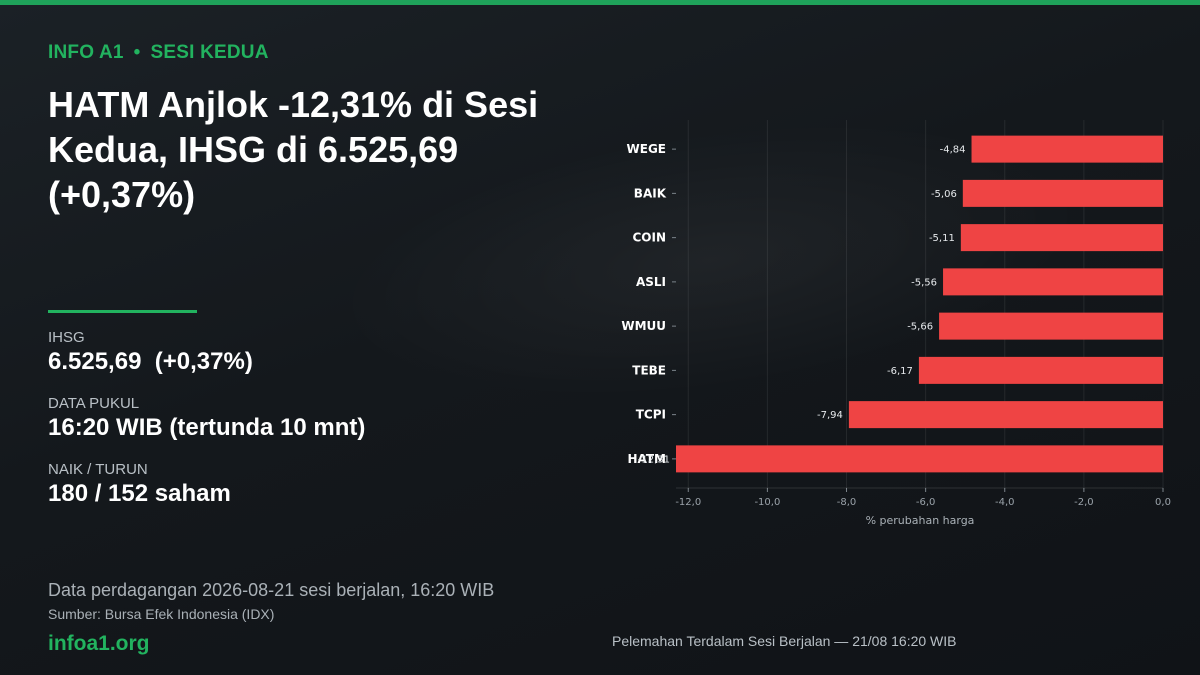 The width and height of the screenshot is (1200, 675). I want to click on kicker: INFO A1 • SESI KEDUA, so click(158, 53).